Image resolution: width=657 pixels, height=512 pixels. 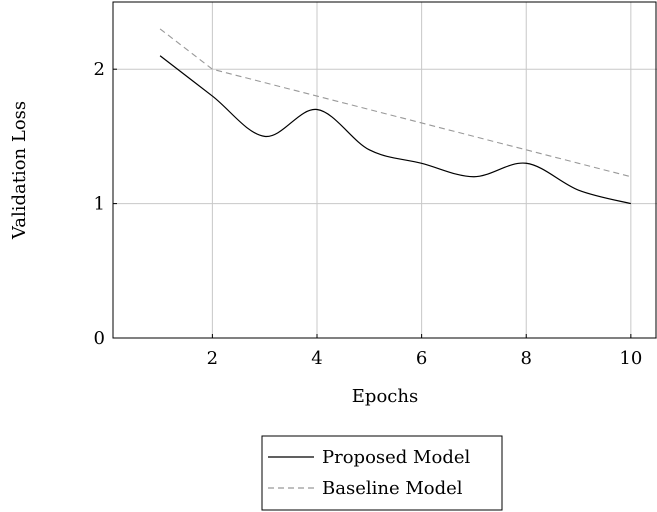 I want to click on legend-box, so click(x=382, y=473).